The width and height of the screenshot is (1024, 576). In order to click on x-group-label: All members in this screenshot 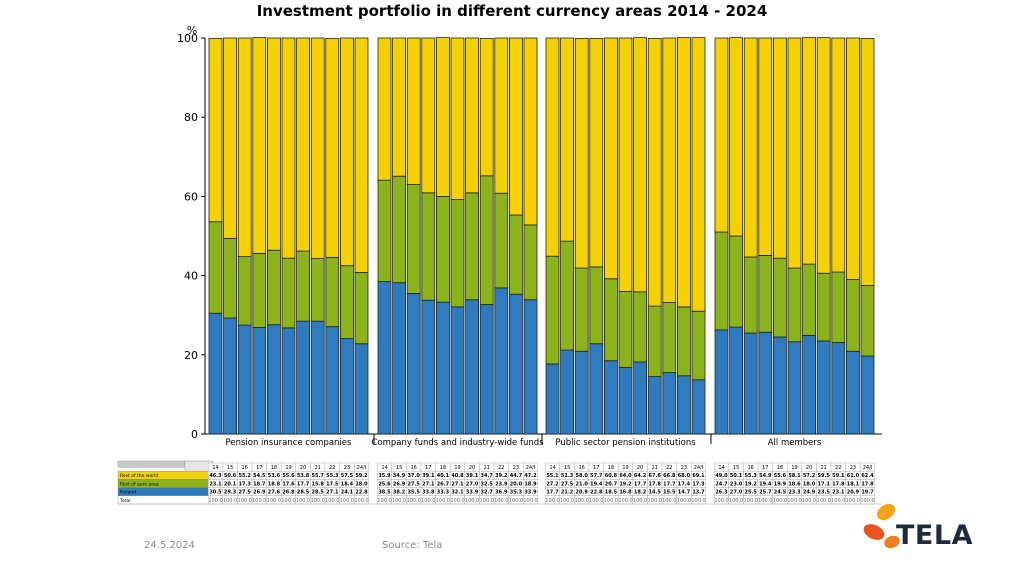, I will do `click(795, 443)`.